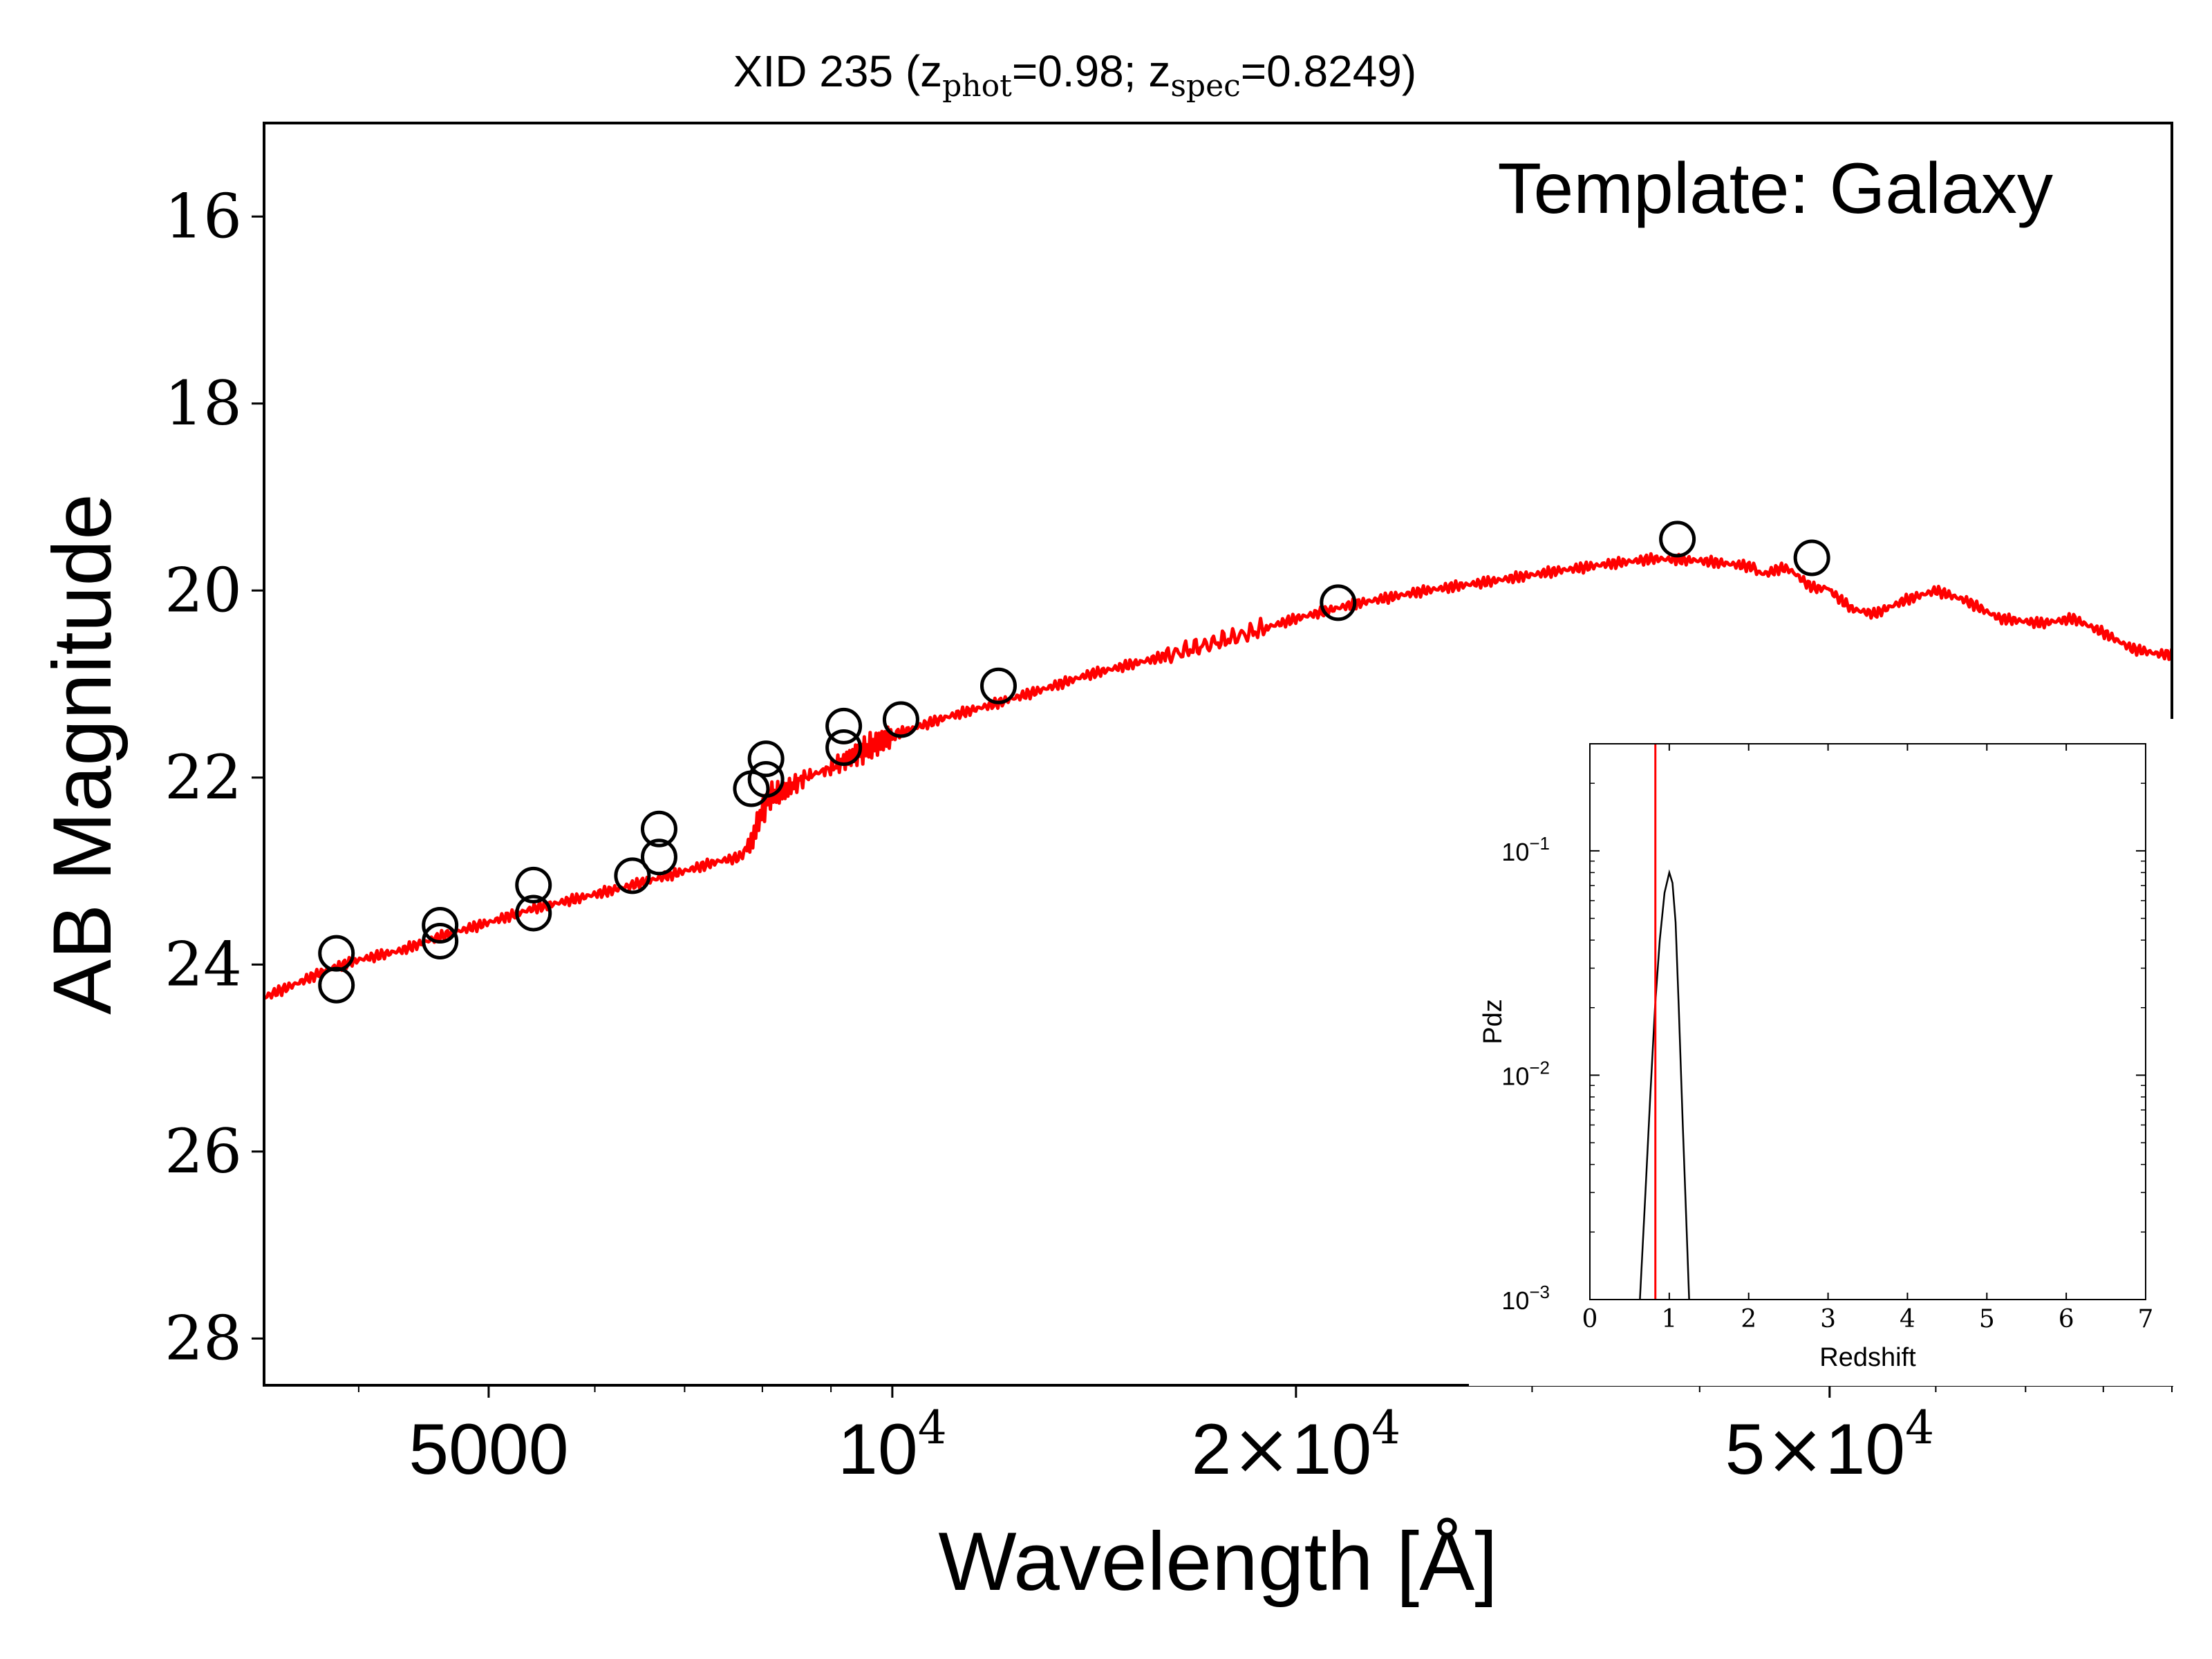  Describe the element at coordinates (1748, 1319) in the screenshot. I see `inset-x-tick-label: 2` at that location.